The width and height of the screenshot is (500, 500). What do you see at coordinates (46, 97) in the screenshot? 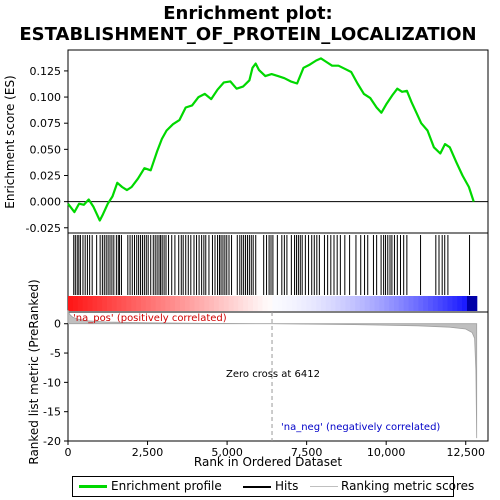
I see `es-y-tick-label: 0.100` at bounding box center [46, 97].